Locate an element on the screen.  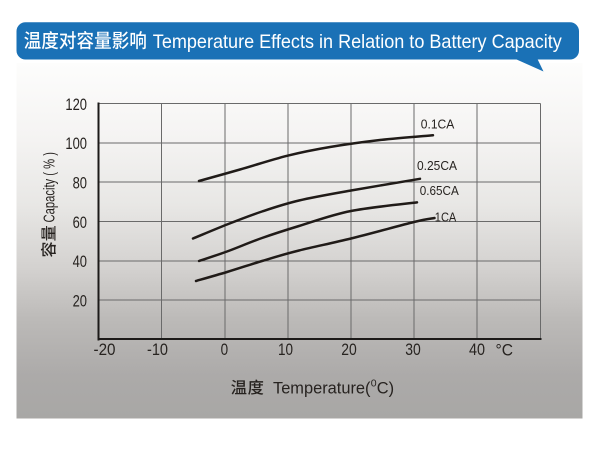
svg-text: 80 is located at coordinates (80, 184).